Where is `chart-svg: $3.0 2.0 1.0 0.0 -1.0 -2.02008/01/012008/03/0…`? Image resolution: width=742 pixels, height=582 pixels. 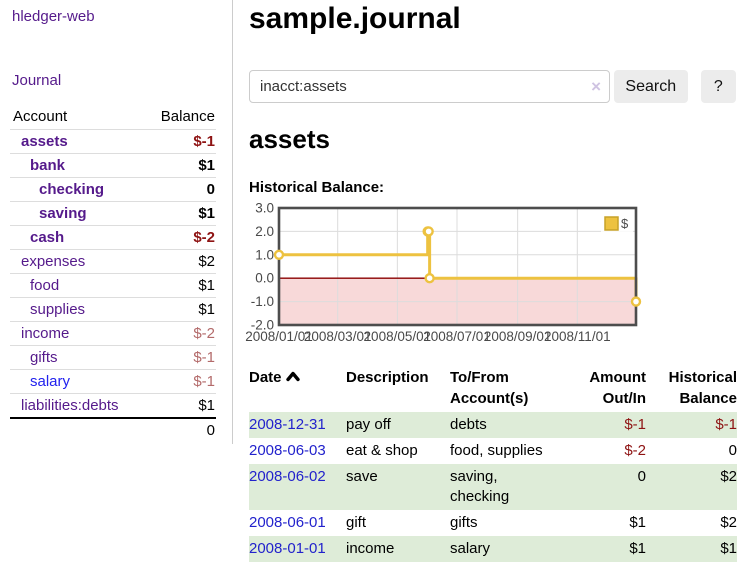
chart-svg: $3.0 2.0 1.0 0.0 -1.0 -2.02008/01/012008/03/0… is located at coordinates (443, 272).